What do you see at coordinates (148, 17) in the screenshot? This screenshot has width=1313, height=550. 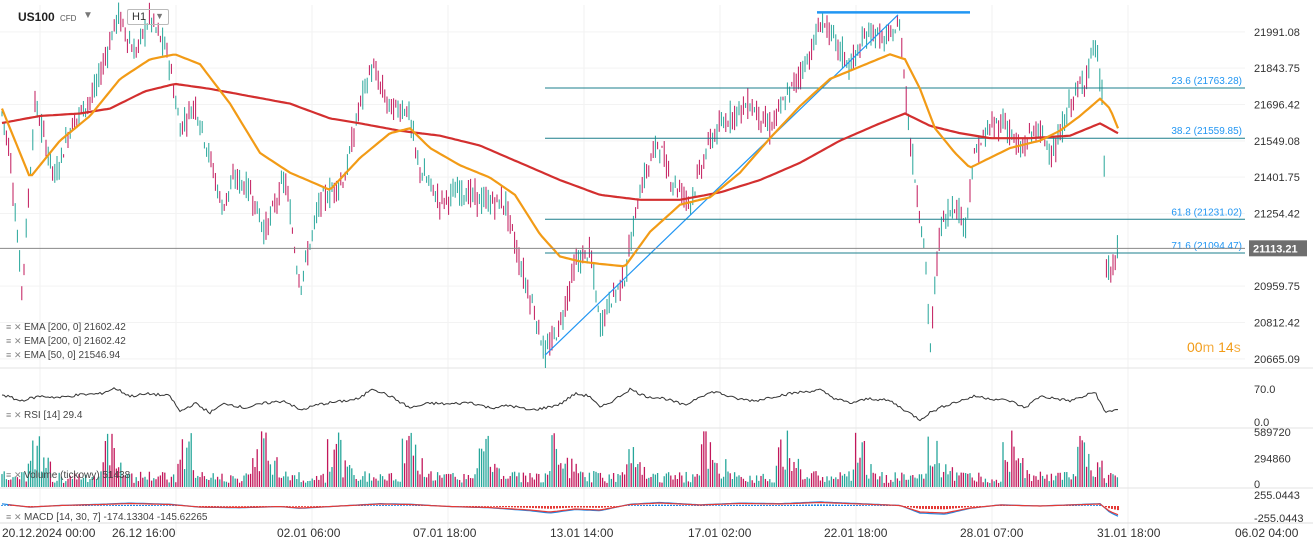 I see `timeframe-select: H1 ▼` at bounding box center [148, 17].